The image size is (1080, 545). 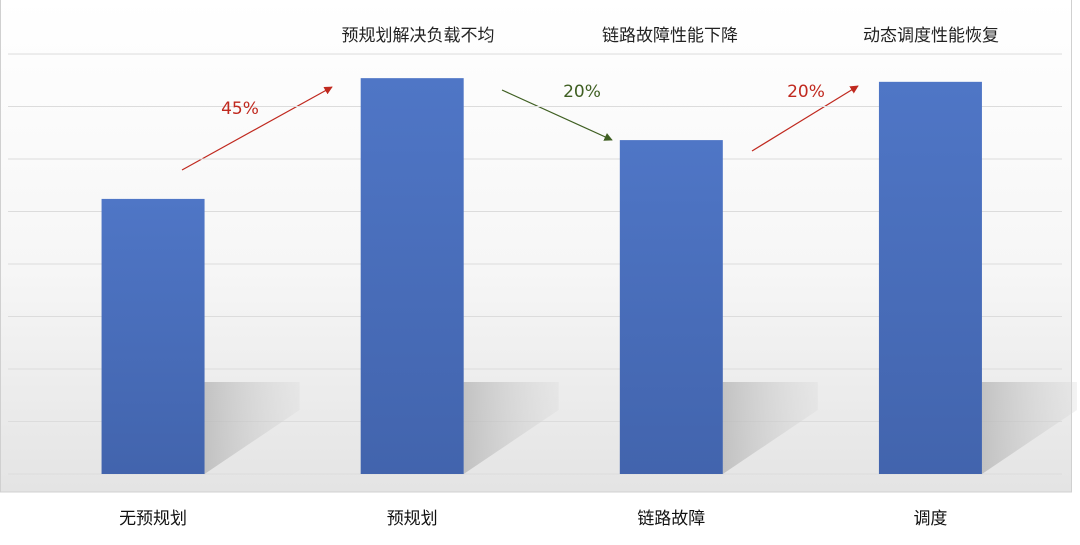 I want to click on annotation: 45%, so click(x=240, y=109).